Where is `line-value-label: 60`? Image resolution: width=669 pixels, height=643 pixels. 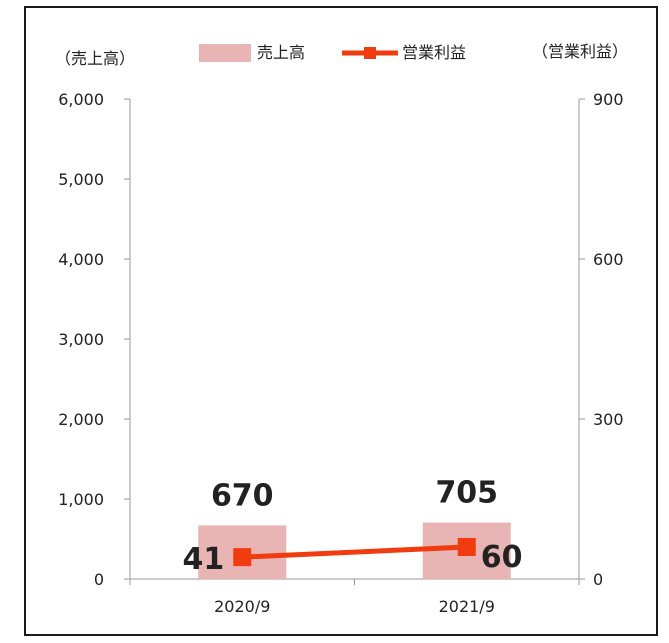
line-value-label: 60 is located at coordinates (502, 557).